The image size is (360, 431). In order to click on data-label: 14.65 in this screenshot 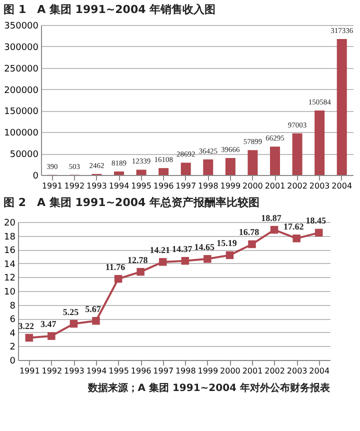, I will do `click(205, 247)`.